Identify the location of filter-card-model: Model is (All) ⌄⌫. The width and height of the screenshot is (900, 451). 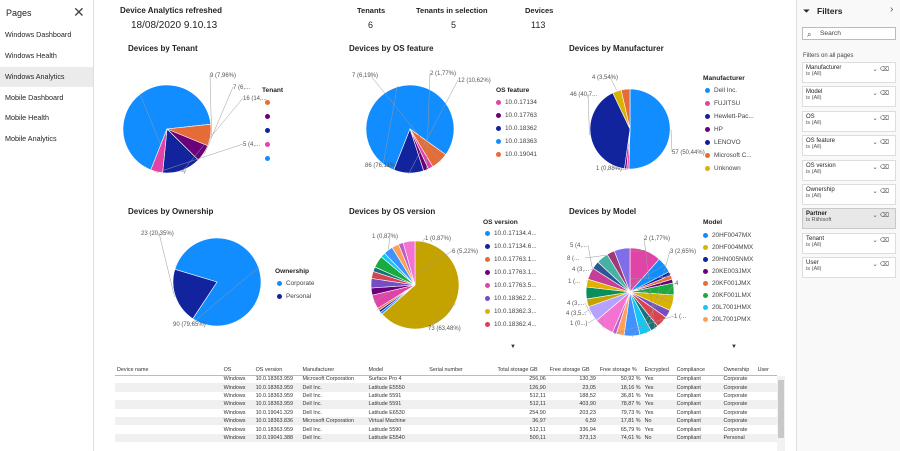
(849, 97).